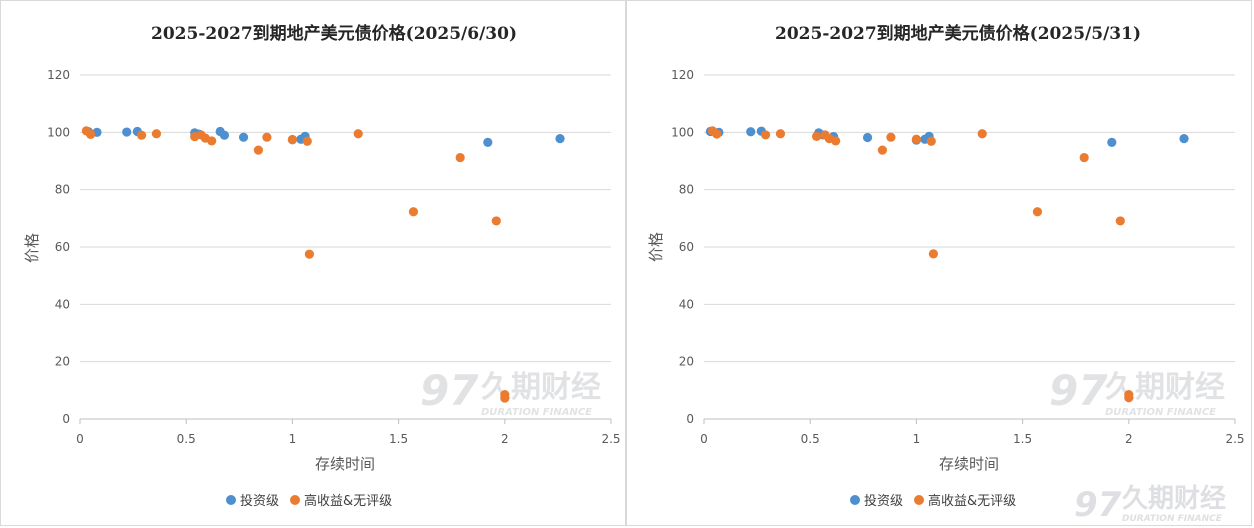 This screenshot has height=528, width=1254. I want to click on corner-watermark-svg: 97 久期财经 DURATION FINANCE, so click(1150, 504).